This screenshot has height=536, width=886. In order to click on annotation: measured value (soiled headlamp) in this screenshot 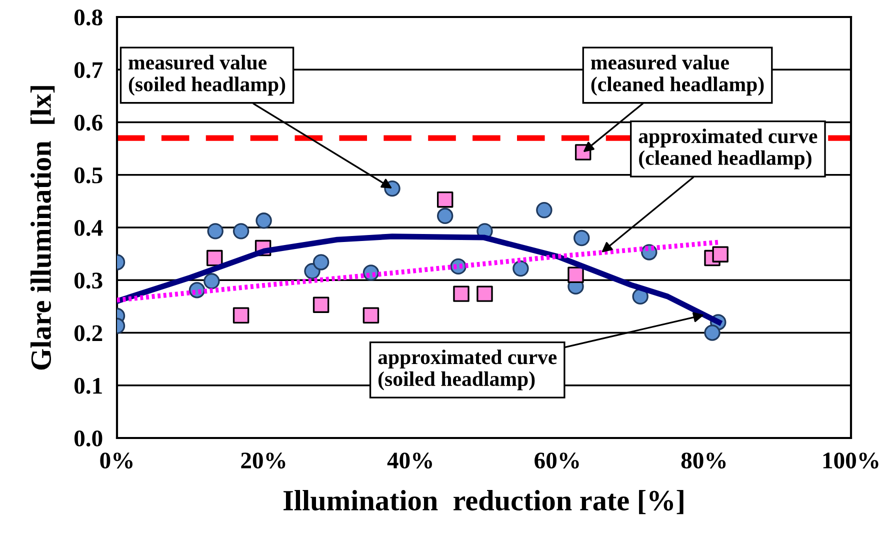, I will do `click(207, 75)`.